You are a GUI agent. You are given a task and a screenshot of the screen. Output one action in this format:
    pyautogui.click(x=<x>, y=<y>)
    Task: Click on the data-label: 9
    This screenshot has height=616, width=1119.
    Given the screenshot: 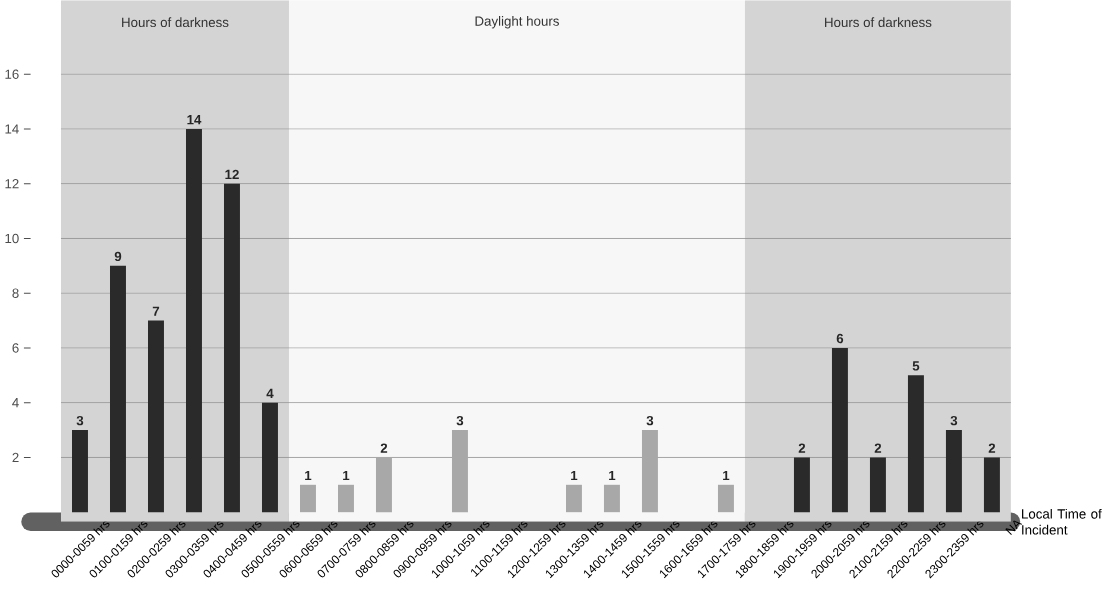 What is the action you would take?
    pyautogui.click(x=118, y=256)
    